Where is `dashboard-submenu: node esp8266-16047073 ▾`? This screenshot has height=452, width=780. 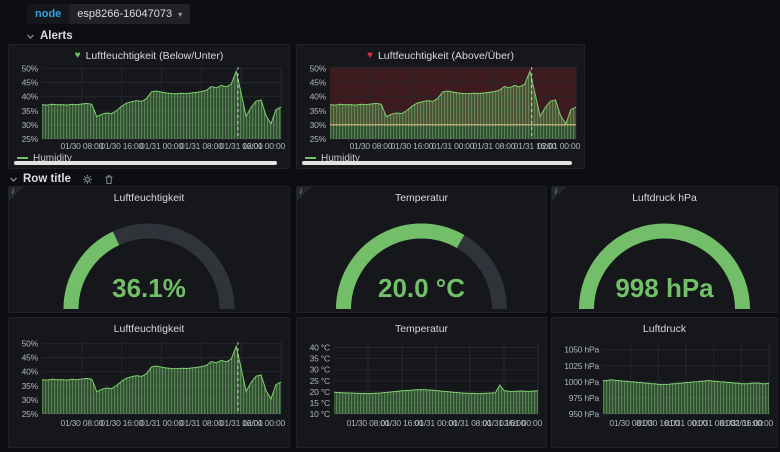 dashboard-submenu: node esp8266-16047073 ▾ is located at coordinates (390, 14).